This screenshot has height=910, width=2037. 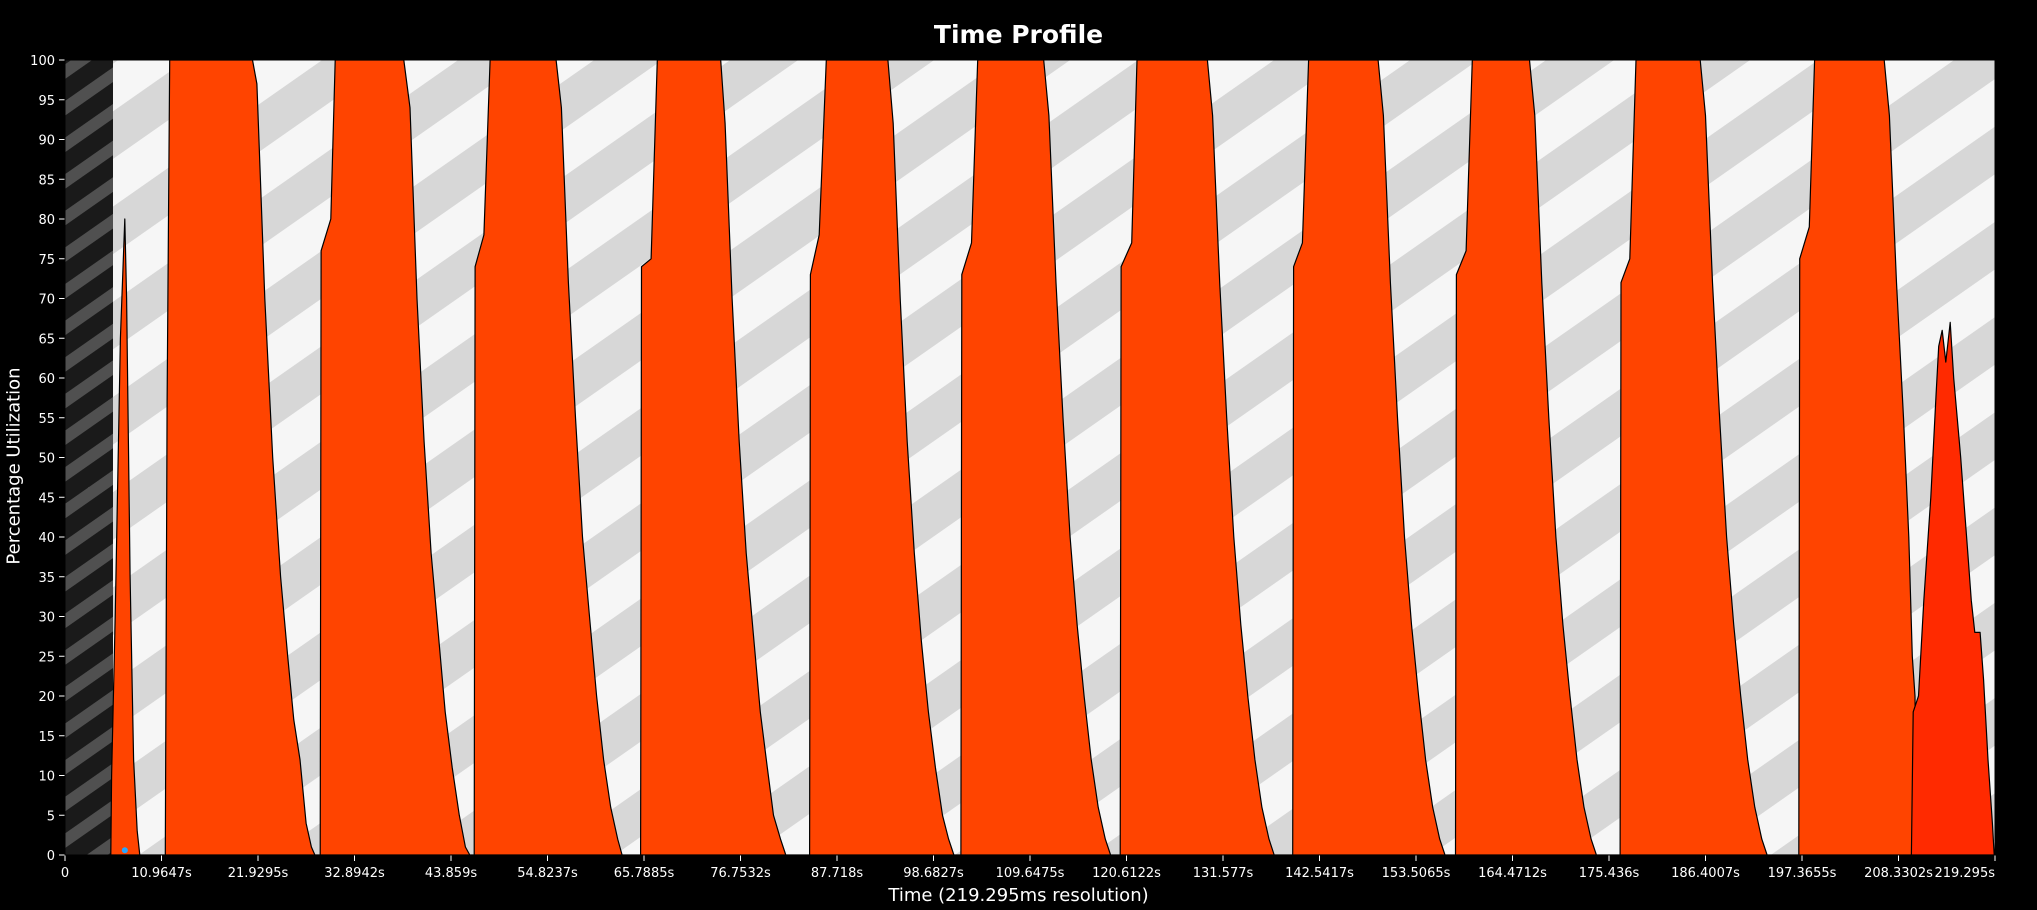 What do you see at coordinates (42, 61) in the screenshot?
I see `y-tick-label: 100` at bounding box center [42, 61].